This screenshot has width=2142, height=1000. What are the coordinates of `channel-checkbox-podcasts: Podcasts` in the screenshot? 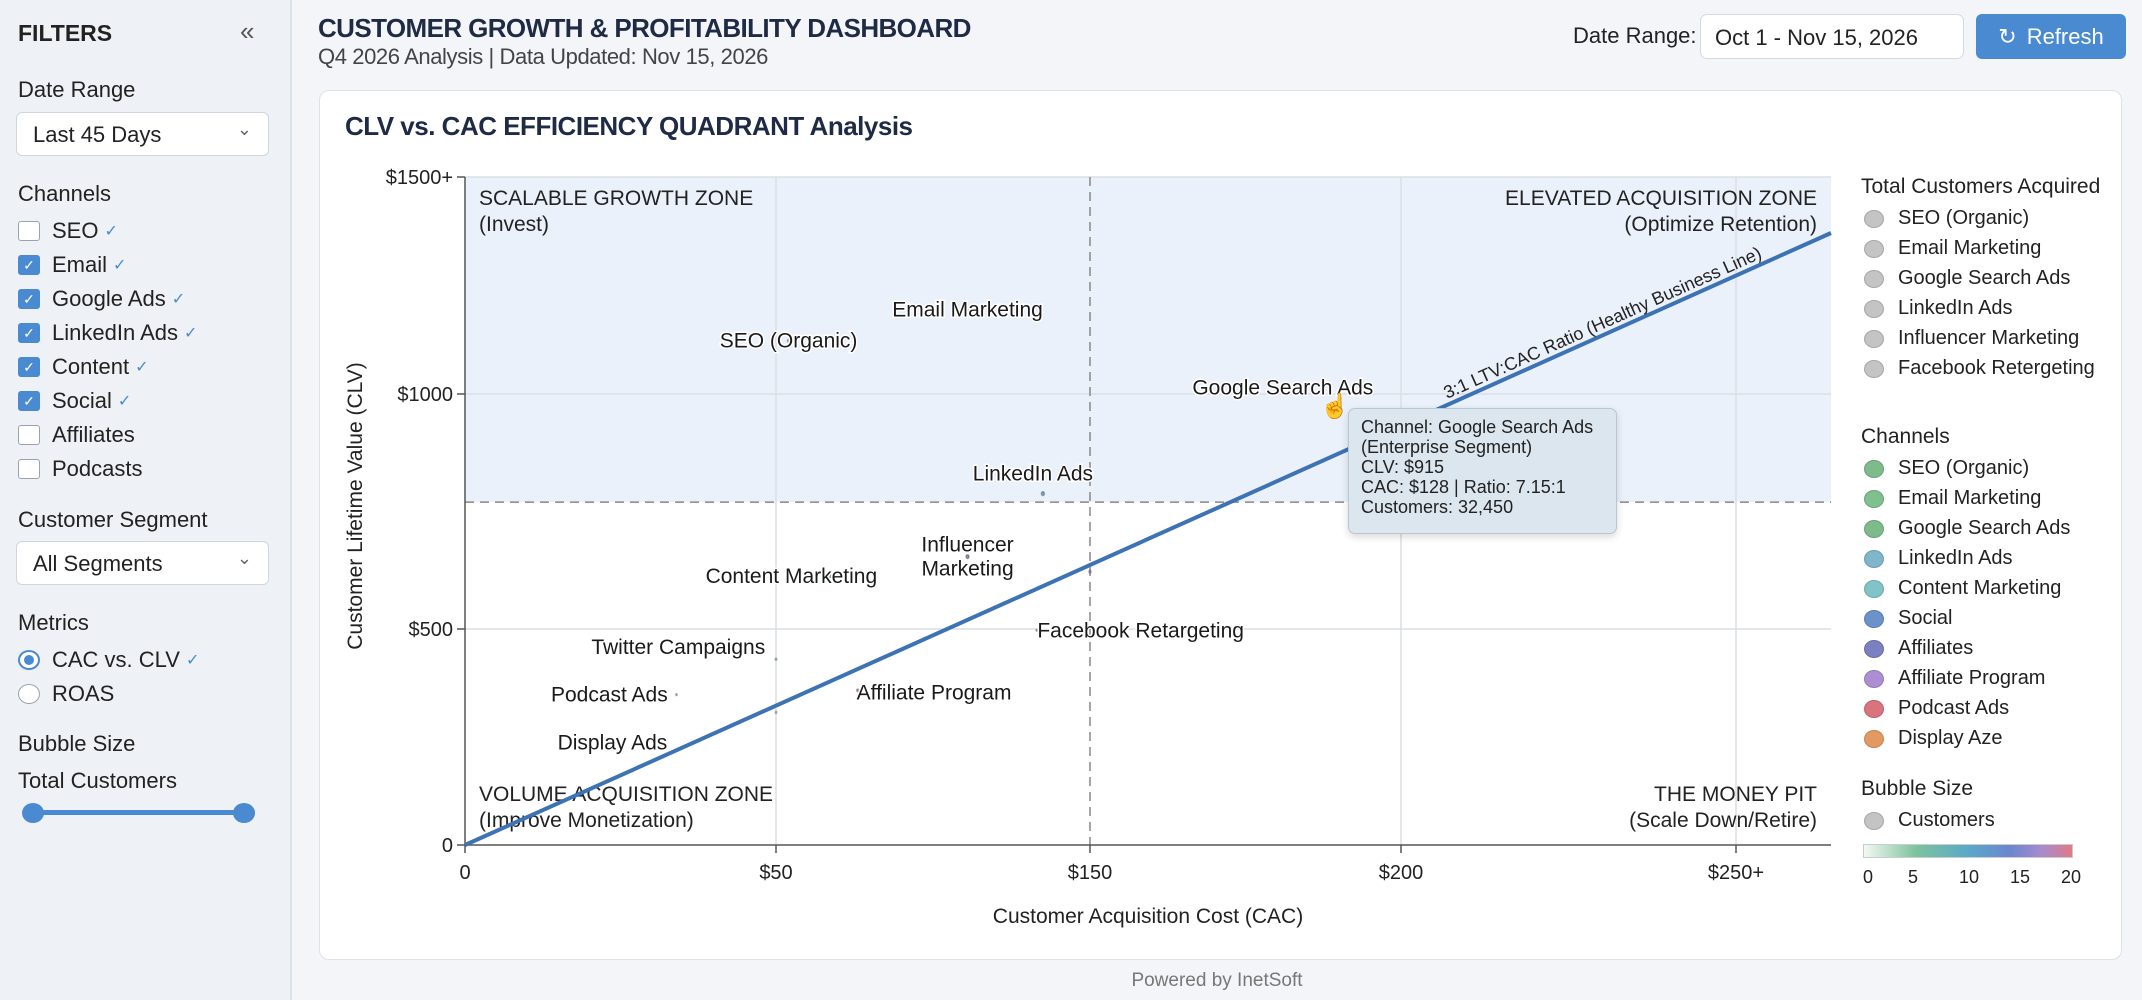 It's located at (80, 469).